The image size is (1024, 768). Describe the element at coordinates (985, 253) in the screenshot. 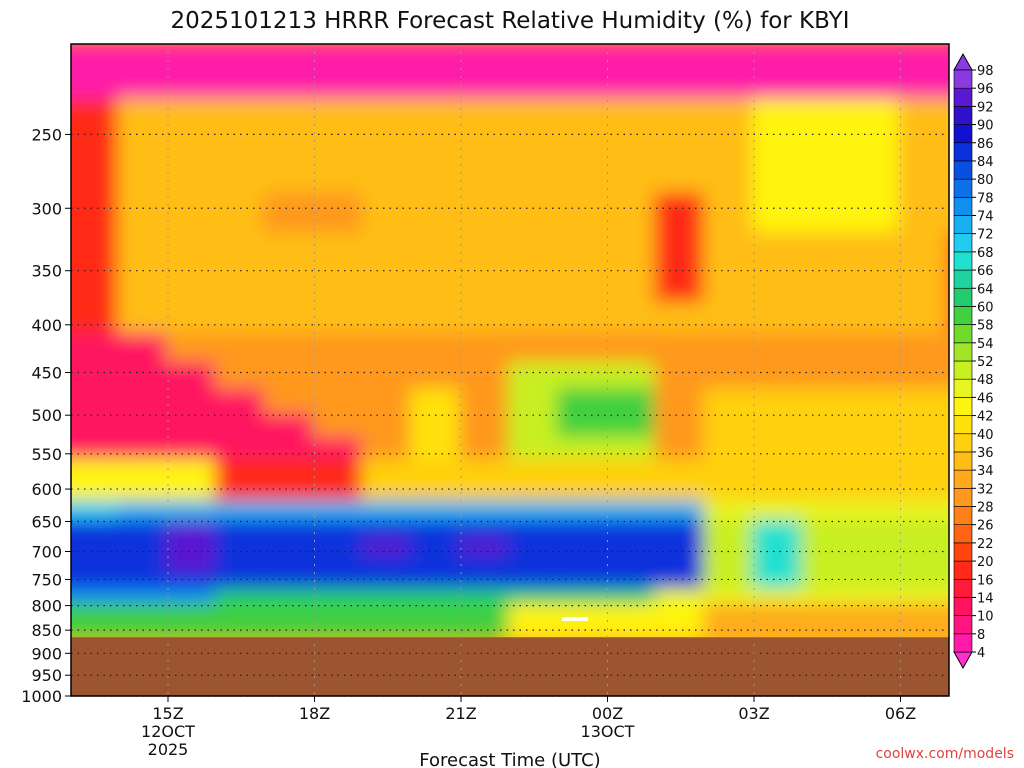

I see `colorbar-label: 68` at that location.